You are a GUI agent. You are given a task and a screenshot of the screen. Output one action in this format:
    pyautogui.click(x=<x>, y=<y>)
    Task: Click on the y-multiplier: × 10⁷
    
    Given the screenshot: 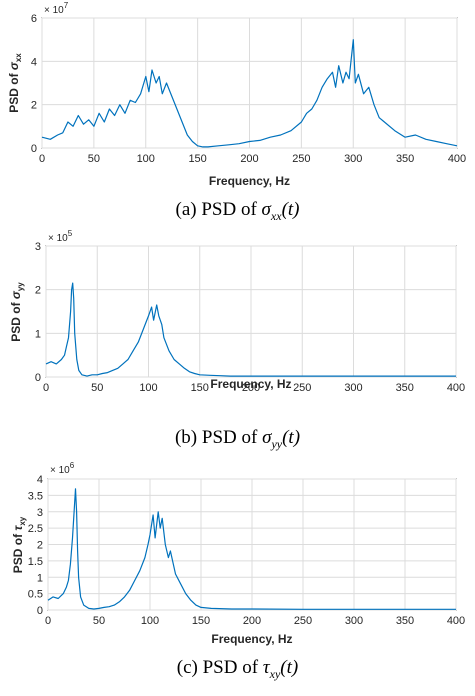 What is the action you would take?
    pyautogui.click(x=56, y=8)
    